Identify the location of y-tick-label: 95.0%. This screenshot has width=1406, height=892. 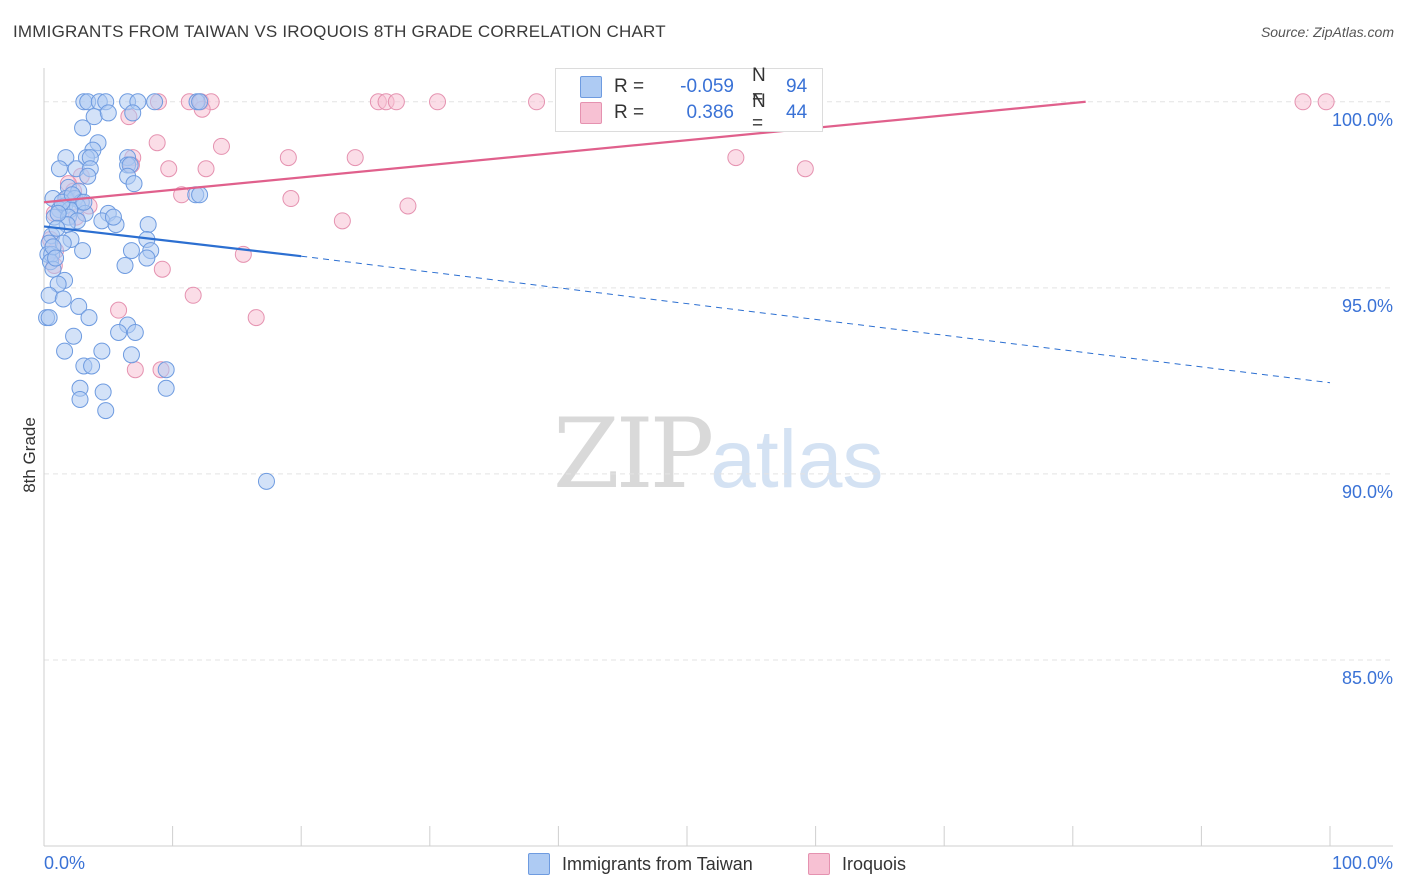
(1367, 306).